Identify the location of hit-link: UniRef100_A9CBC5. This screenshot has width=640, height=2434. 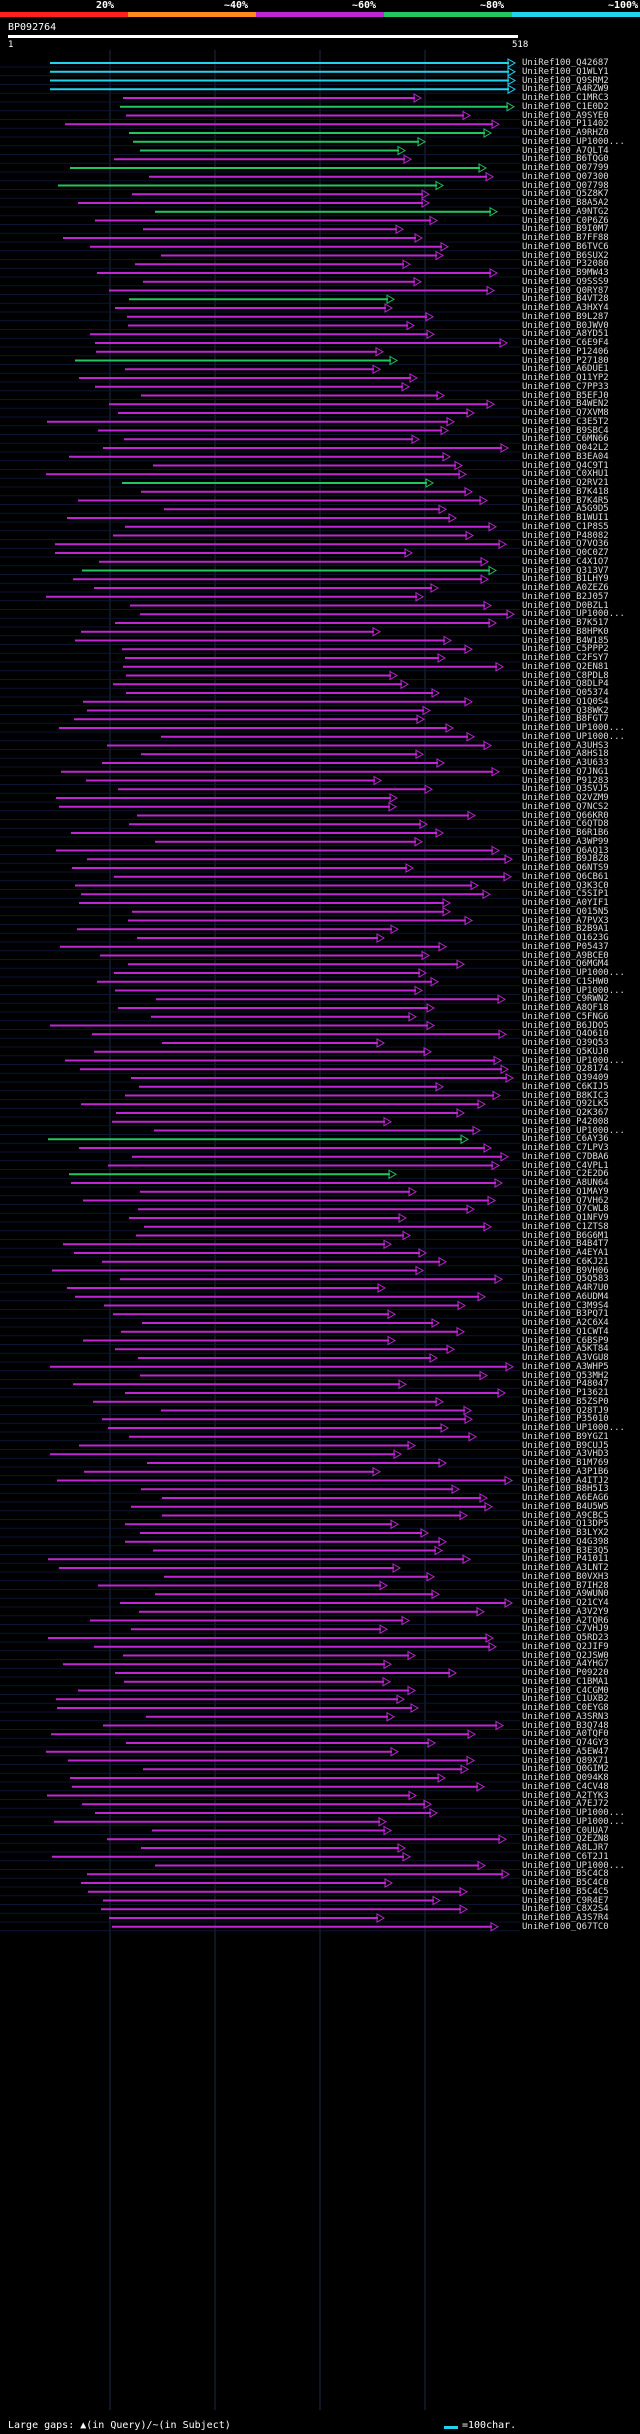
(565, 1515).